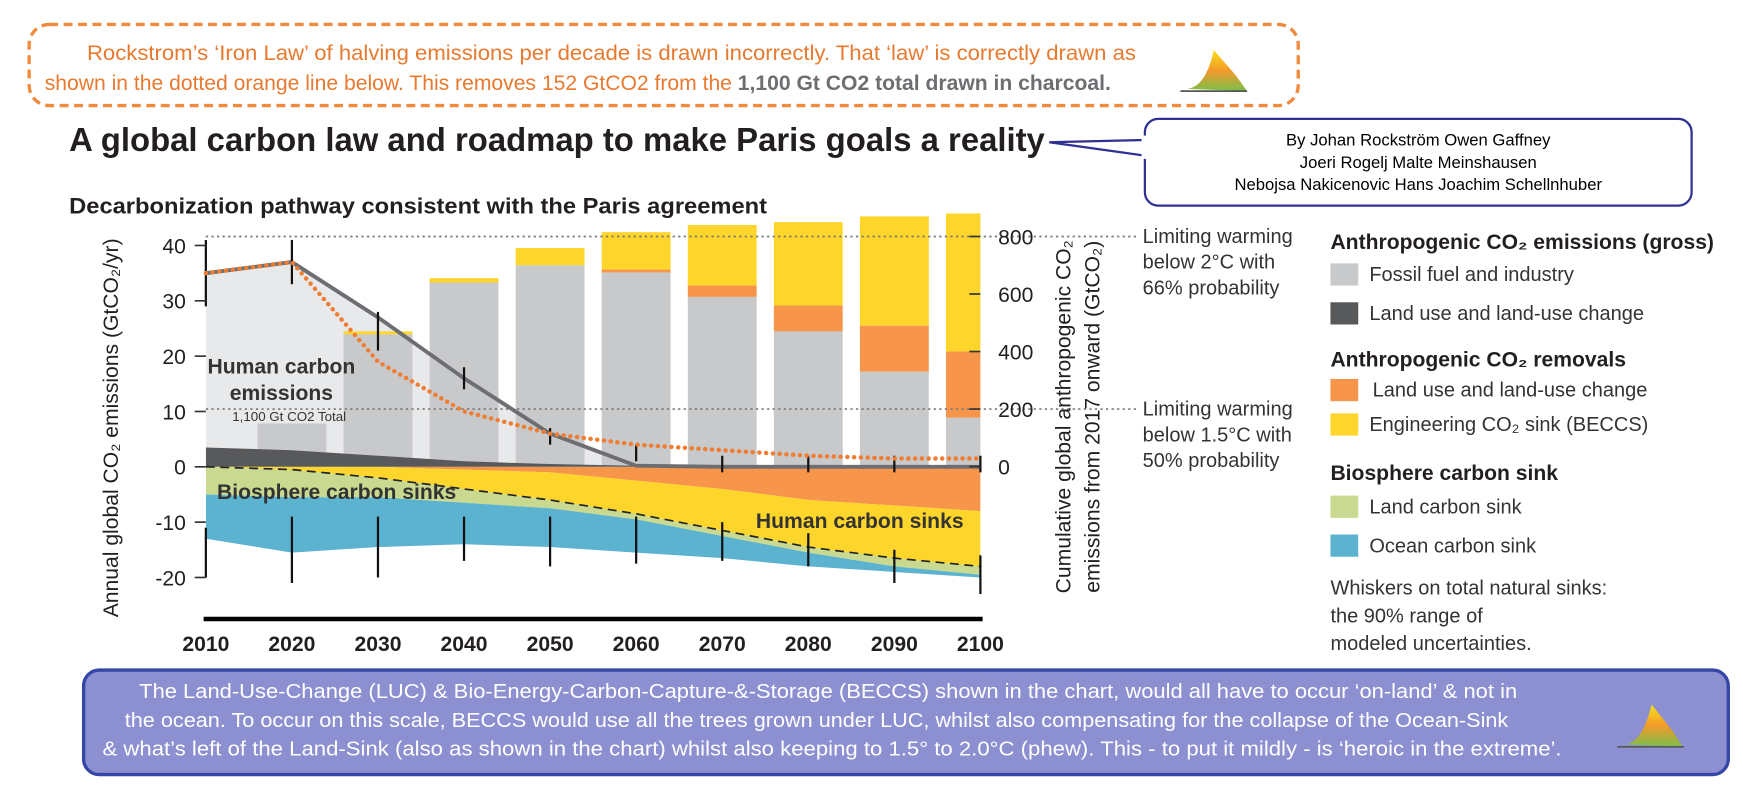 Image resolution: width=1743 pixels, height=789 pixels. I want to click on y2-tick-label: 400, so click(1015, 352).